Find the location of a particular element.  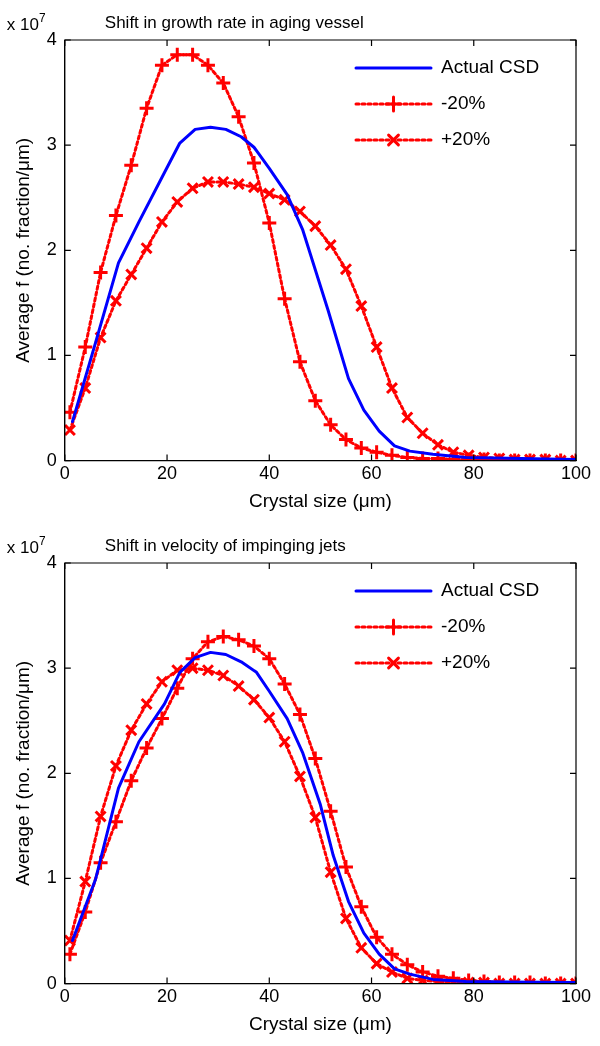

chart-title: Shift in velocity of impinging jets is located at coordinates (225, 545).